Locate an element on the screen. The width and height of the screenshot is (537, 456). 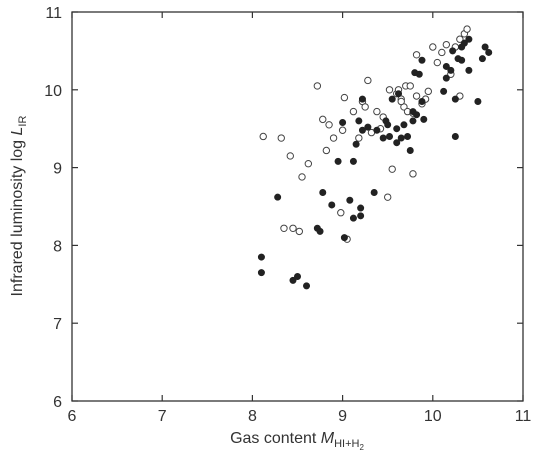
y-tick-label: 9 is located at coordinates (57, 169).